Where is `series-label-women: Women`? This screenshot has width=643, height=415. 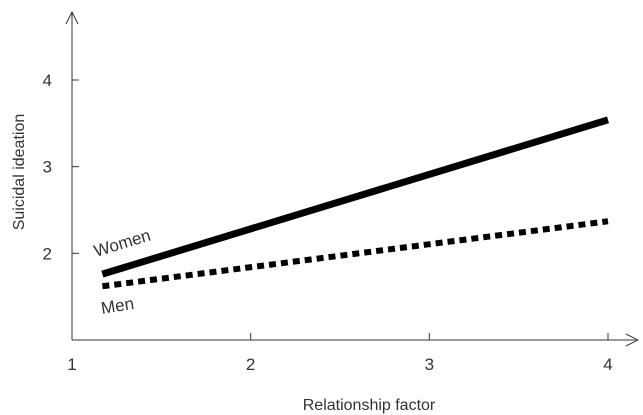
series-label-women: Women is located at coordinates (122, 243).